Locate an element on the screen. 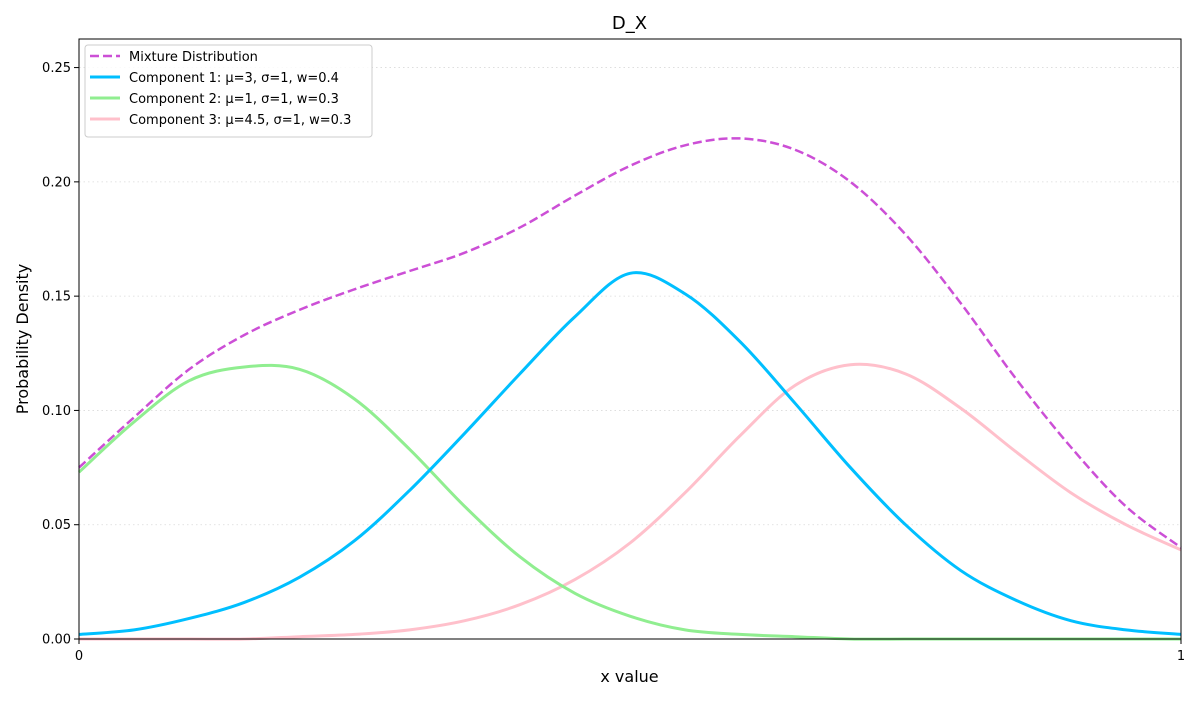  legend-box is located at coordinates (228, 91).